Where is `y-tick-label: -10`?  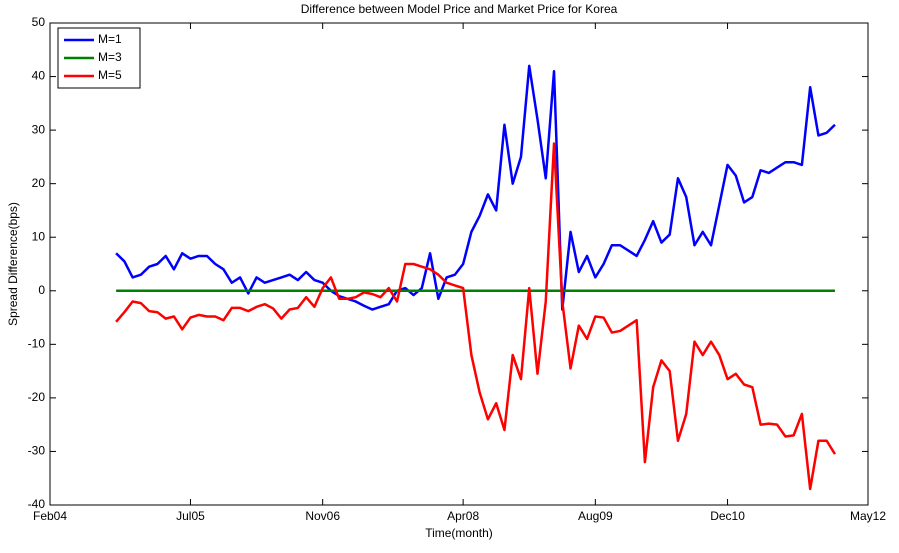 y-tick-label: -10 is located at coordinates (37, 344).